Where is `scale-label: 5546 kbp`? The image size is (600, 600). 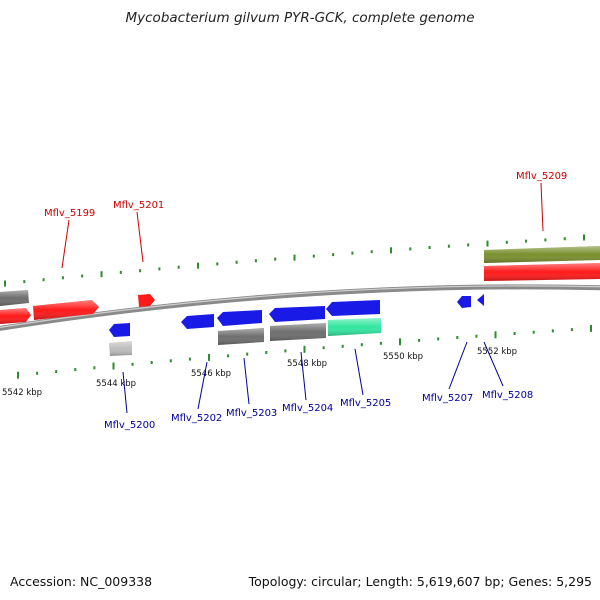
scale-label: 5546 kbp is located at coordinates (211, 374).